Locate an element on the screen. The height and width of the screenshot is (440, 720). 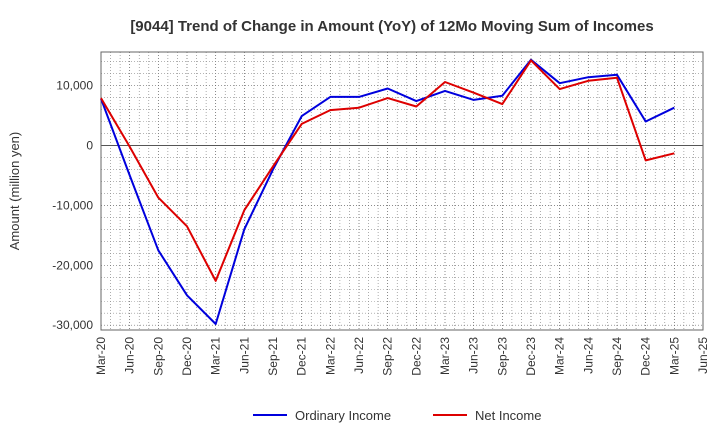
x-tick-label: Dec-23 is located at coordinates (531, 356).